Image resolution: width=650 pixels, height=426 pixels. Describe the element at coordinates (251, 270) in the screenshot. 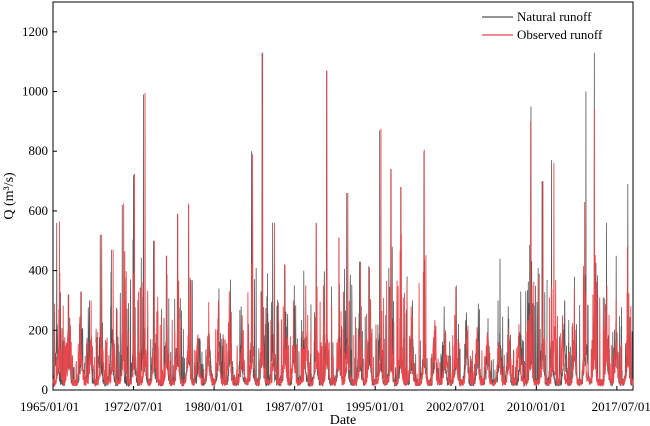

I see `observed-runoff-segment-1983` at that location.